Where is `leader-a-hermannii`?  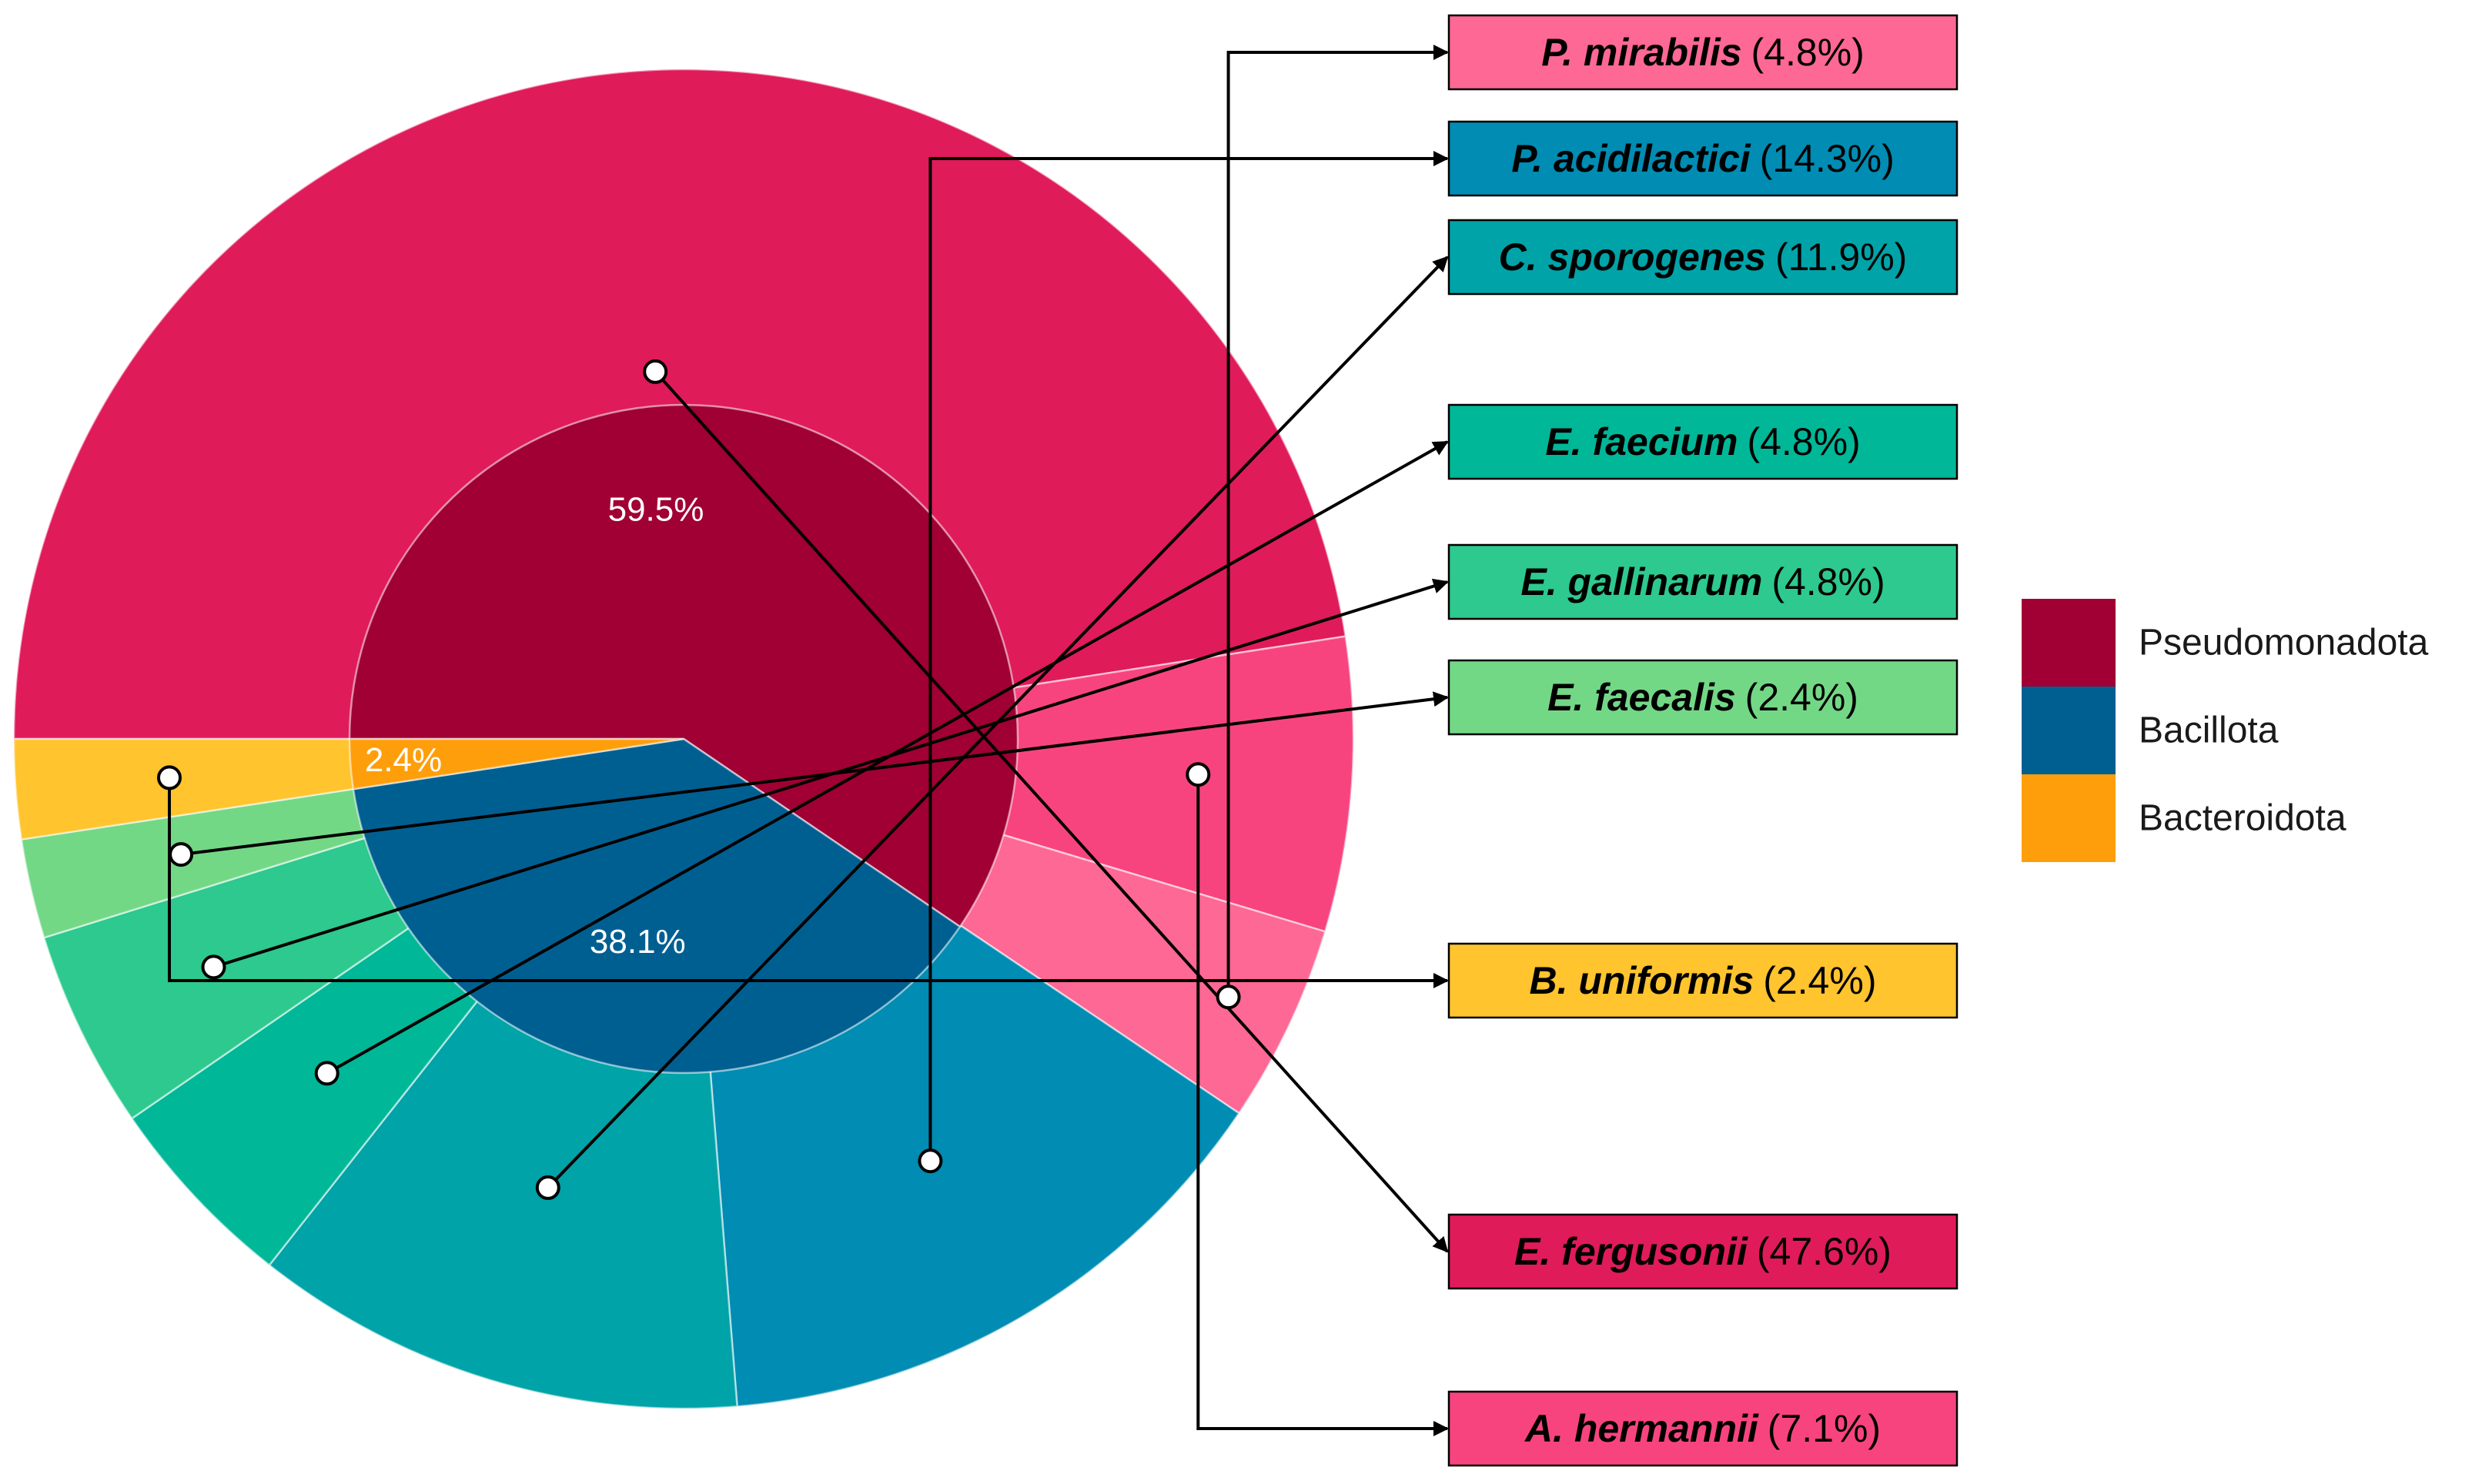
leader-a-hermannii is located at coordinates (1322, 1105).